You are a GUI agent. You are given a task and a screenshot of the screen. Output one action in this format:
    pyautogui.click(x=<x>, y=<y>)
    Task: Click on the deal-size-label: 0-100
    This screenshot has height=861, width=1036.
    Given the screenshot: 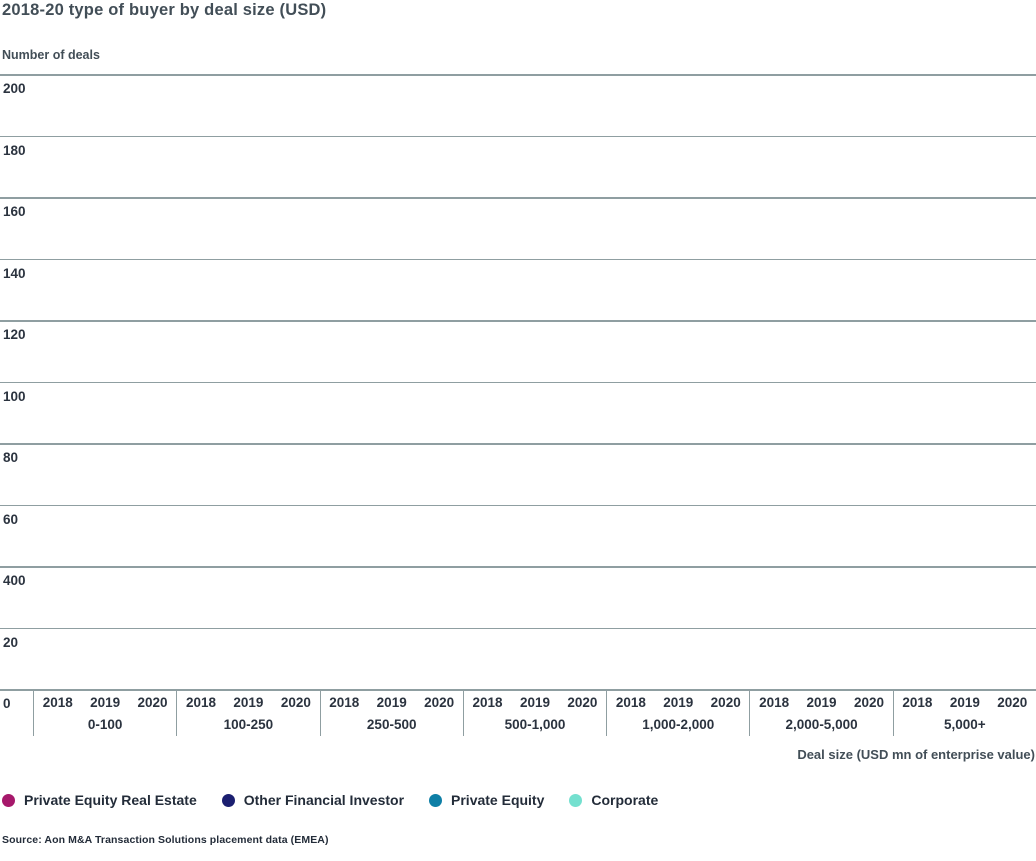 What is the action you would take?
    pyautogui.click(x=105, y=724)
    